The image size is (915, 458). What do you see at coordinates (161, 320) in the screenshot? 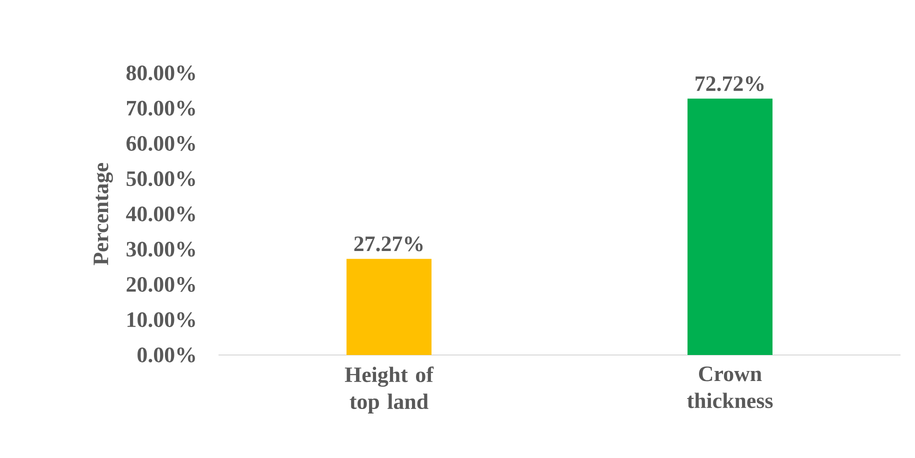
I see `y-tick-label: 10.00%` at bounding box center [161, 320].